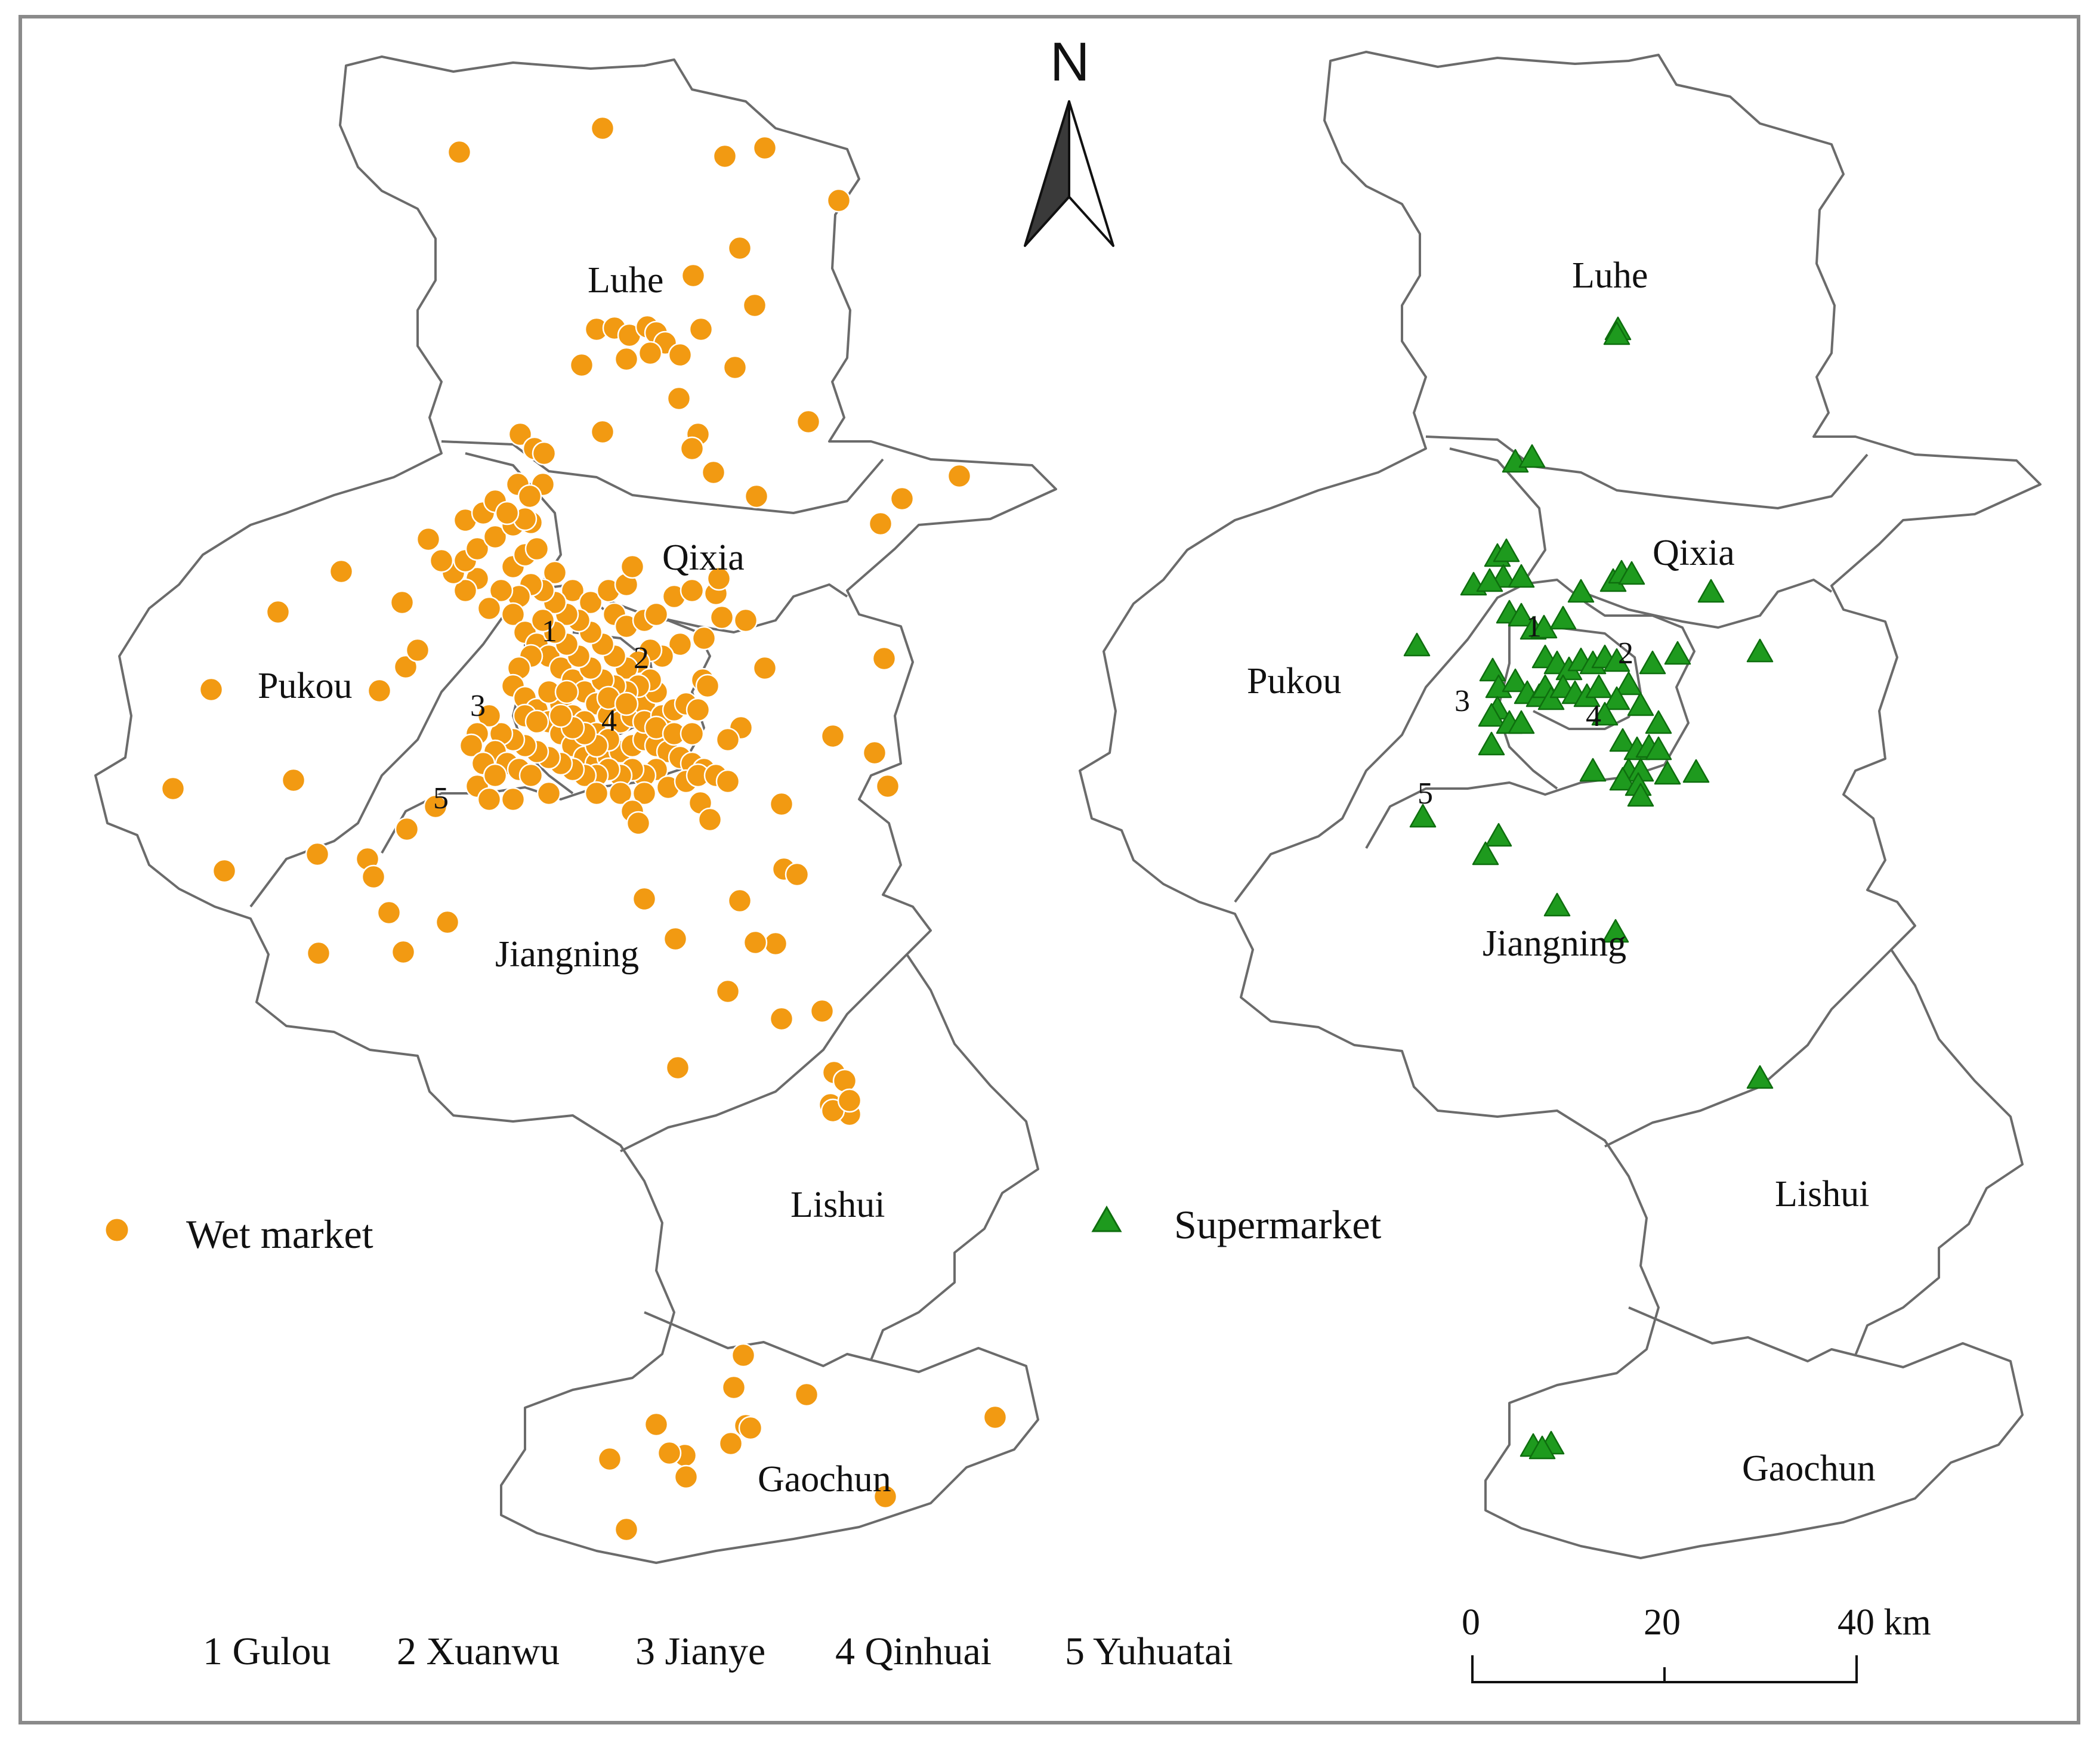  Describe the element at coordinates (1149, 1651) in the screenshot. I see `district-key-yuhuatai: 5 Yuhuatai` at that location.